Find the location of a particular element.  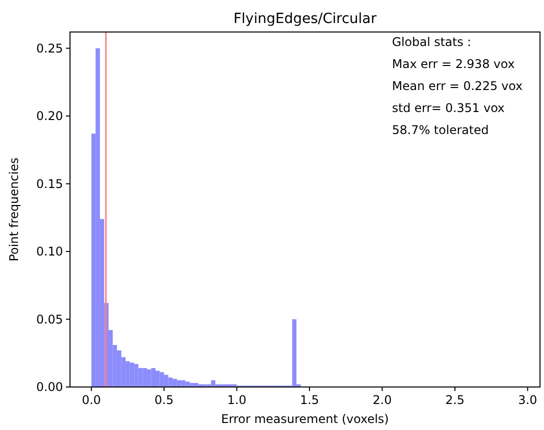

x-tick-label: 0.5 is located at coordinates (164, 400).